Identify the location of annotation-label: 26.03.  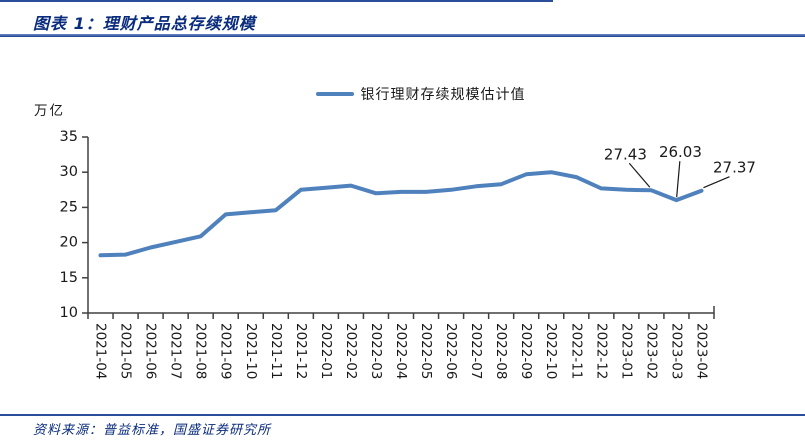
(680, 152).